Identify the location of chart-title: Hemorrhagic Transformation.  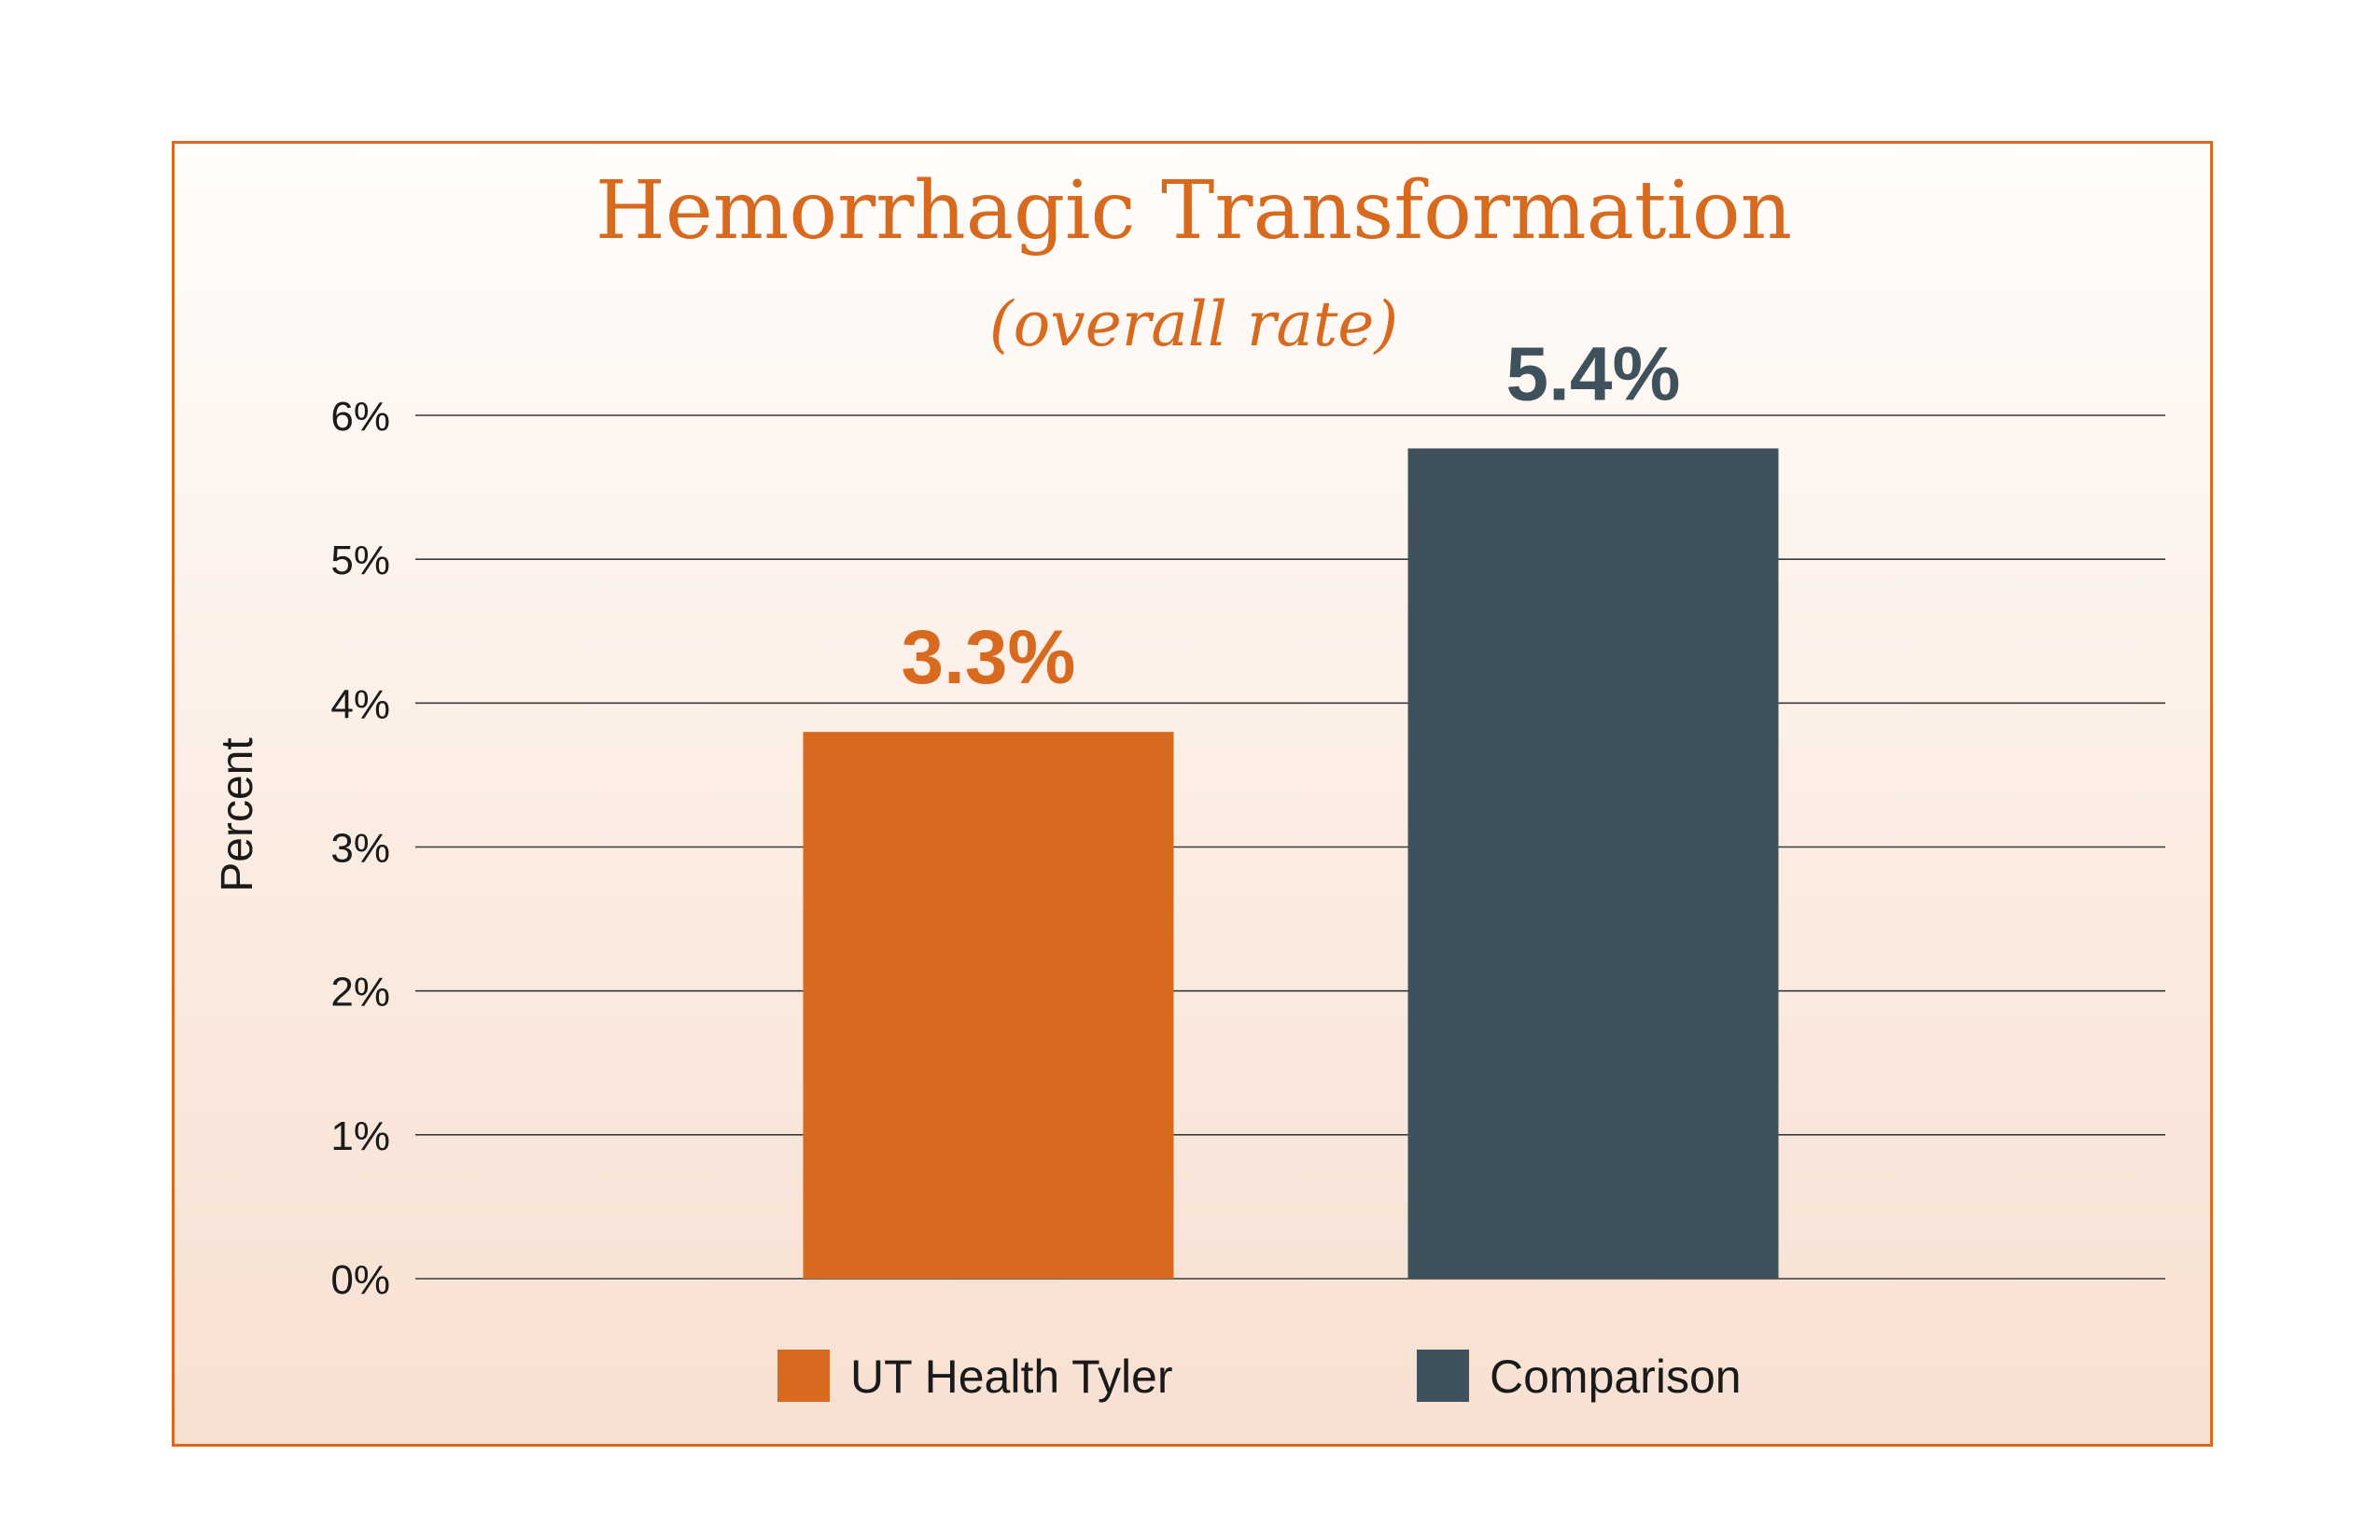
(1193, 211).